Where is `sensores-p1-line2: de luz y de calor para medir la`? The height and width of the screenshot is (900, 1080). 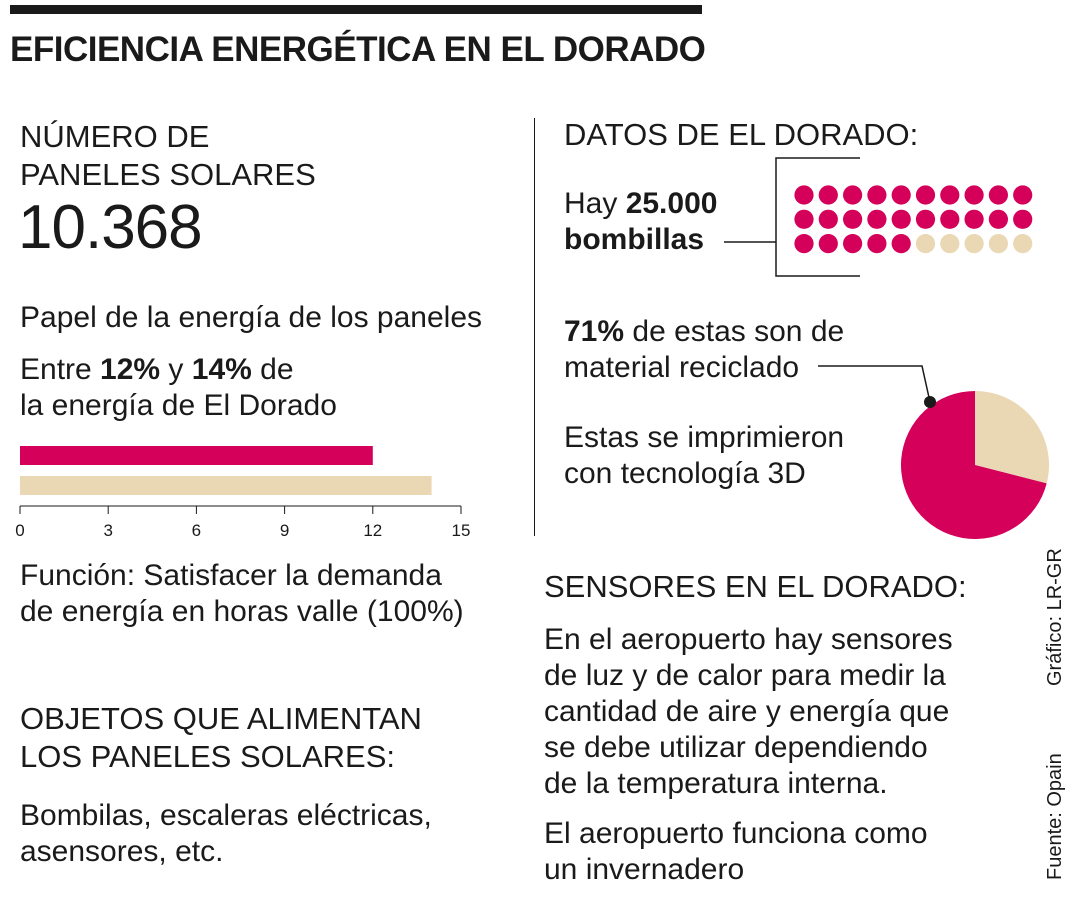
sensores-p1-line2: de luz y de calor para medir la is located at coordinates (745, 675).